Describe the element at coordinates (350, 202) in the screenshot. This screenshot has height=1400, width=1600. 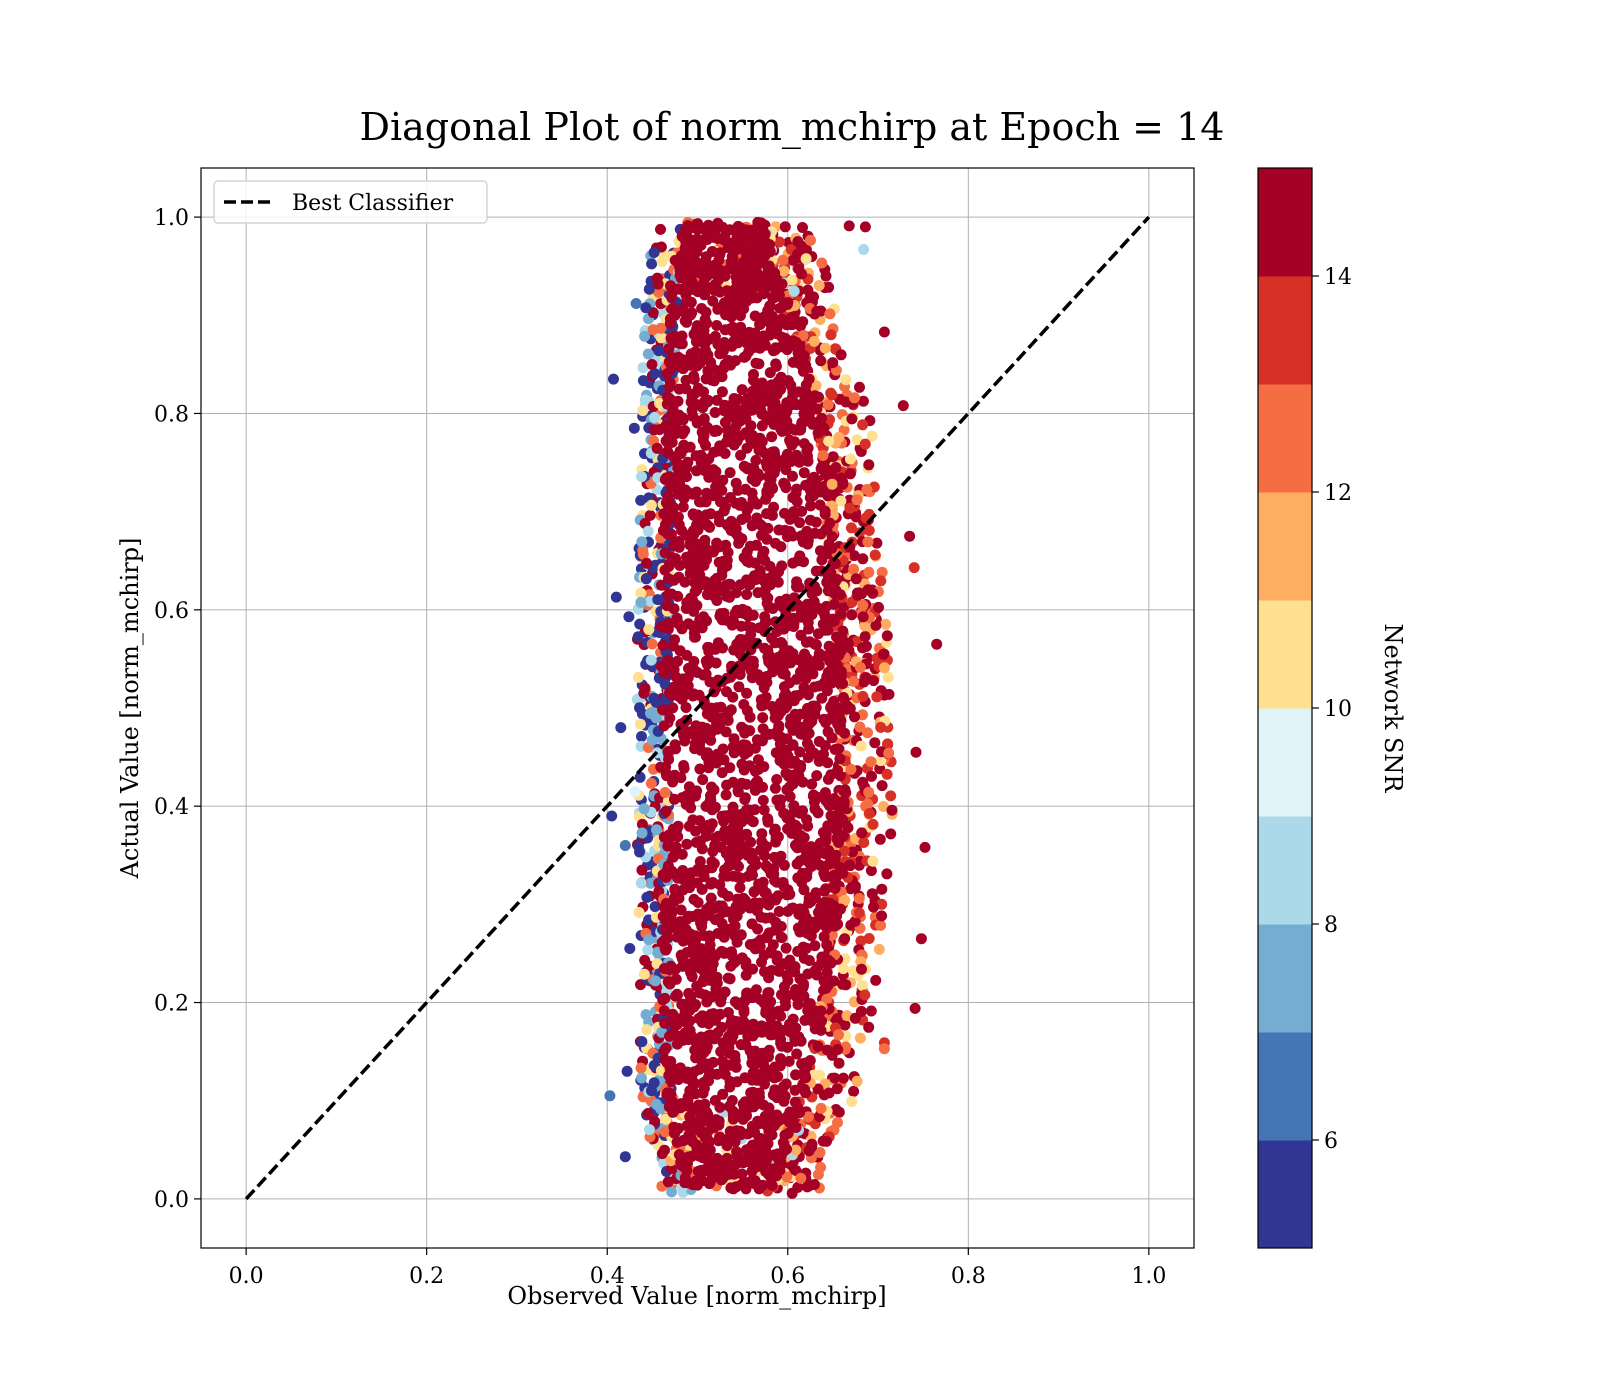
I see `legend: Best Classifier` at that location.